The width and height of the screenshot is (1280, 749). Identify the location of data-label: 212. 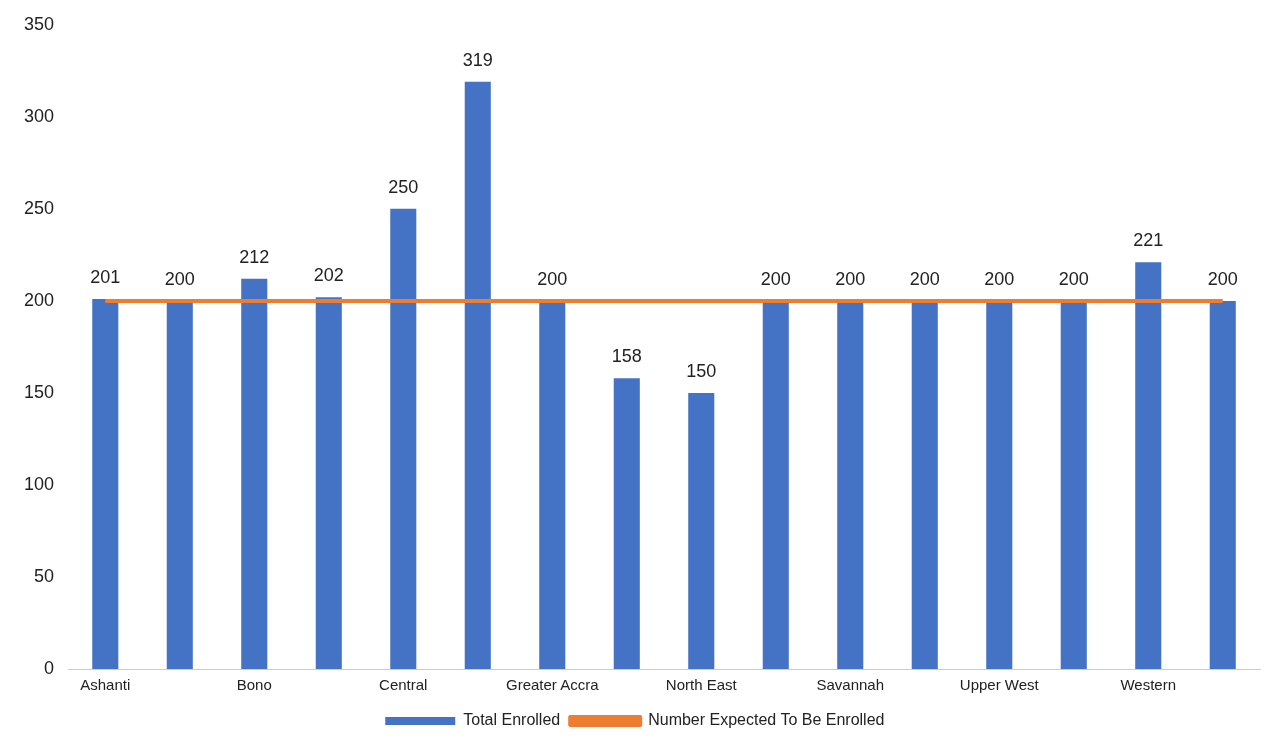
(254, 256).